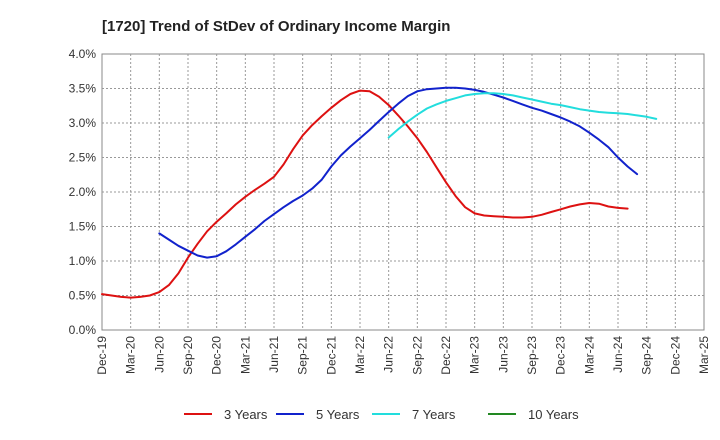 This screenshot has height=440, width=720. What do you see at coordinates (446, 355) in the screenshot?
I see `x-tick-label: Dec-22` at bounding box center [446, 355].